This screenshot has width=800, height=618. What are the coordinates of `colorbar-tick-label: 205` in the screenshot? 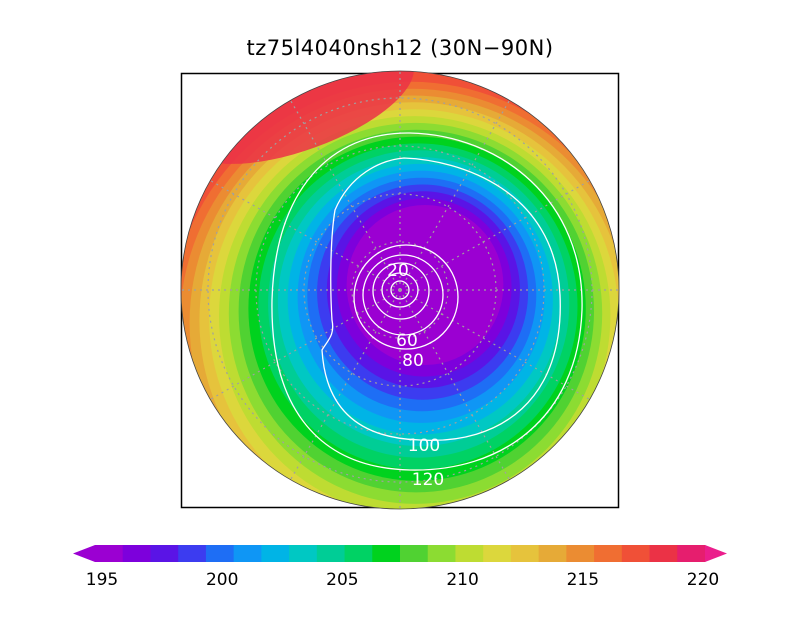 It's located at (342, 580).